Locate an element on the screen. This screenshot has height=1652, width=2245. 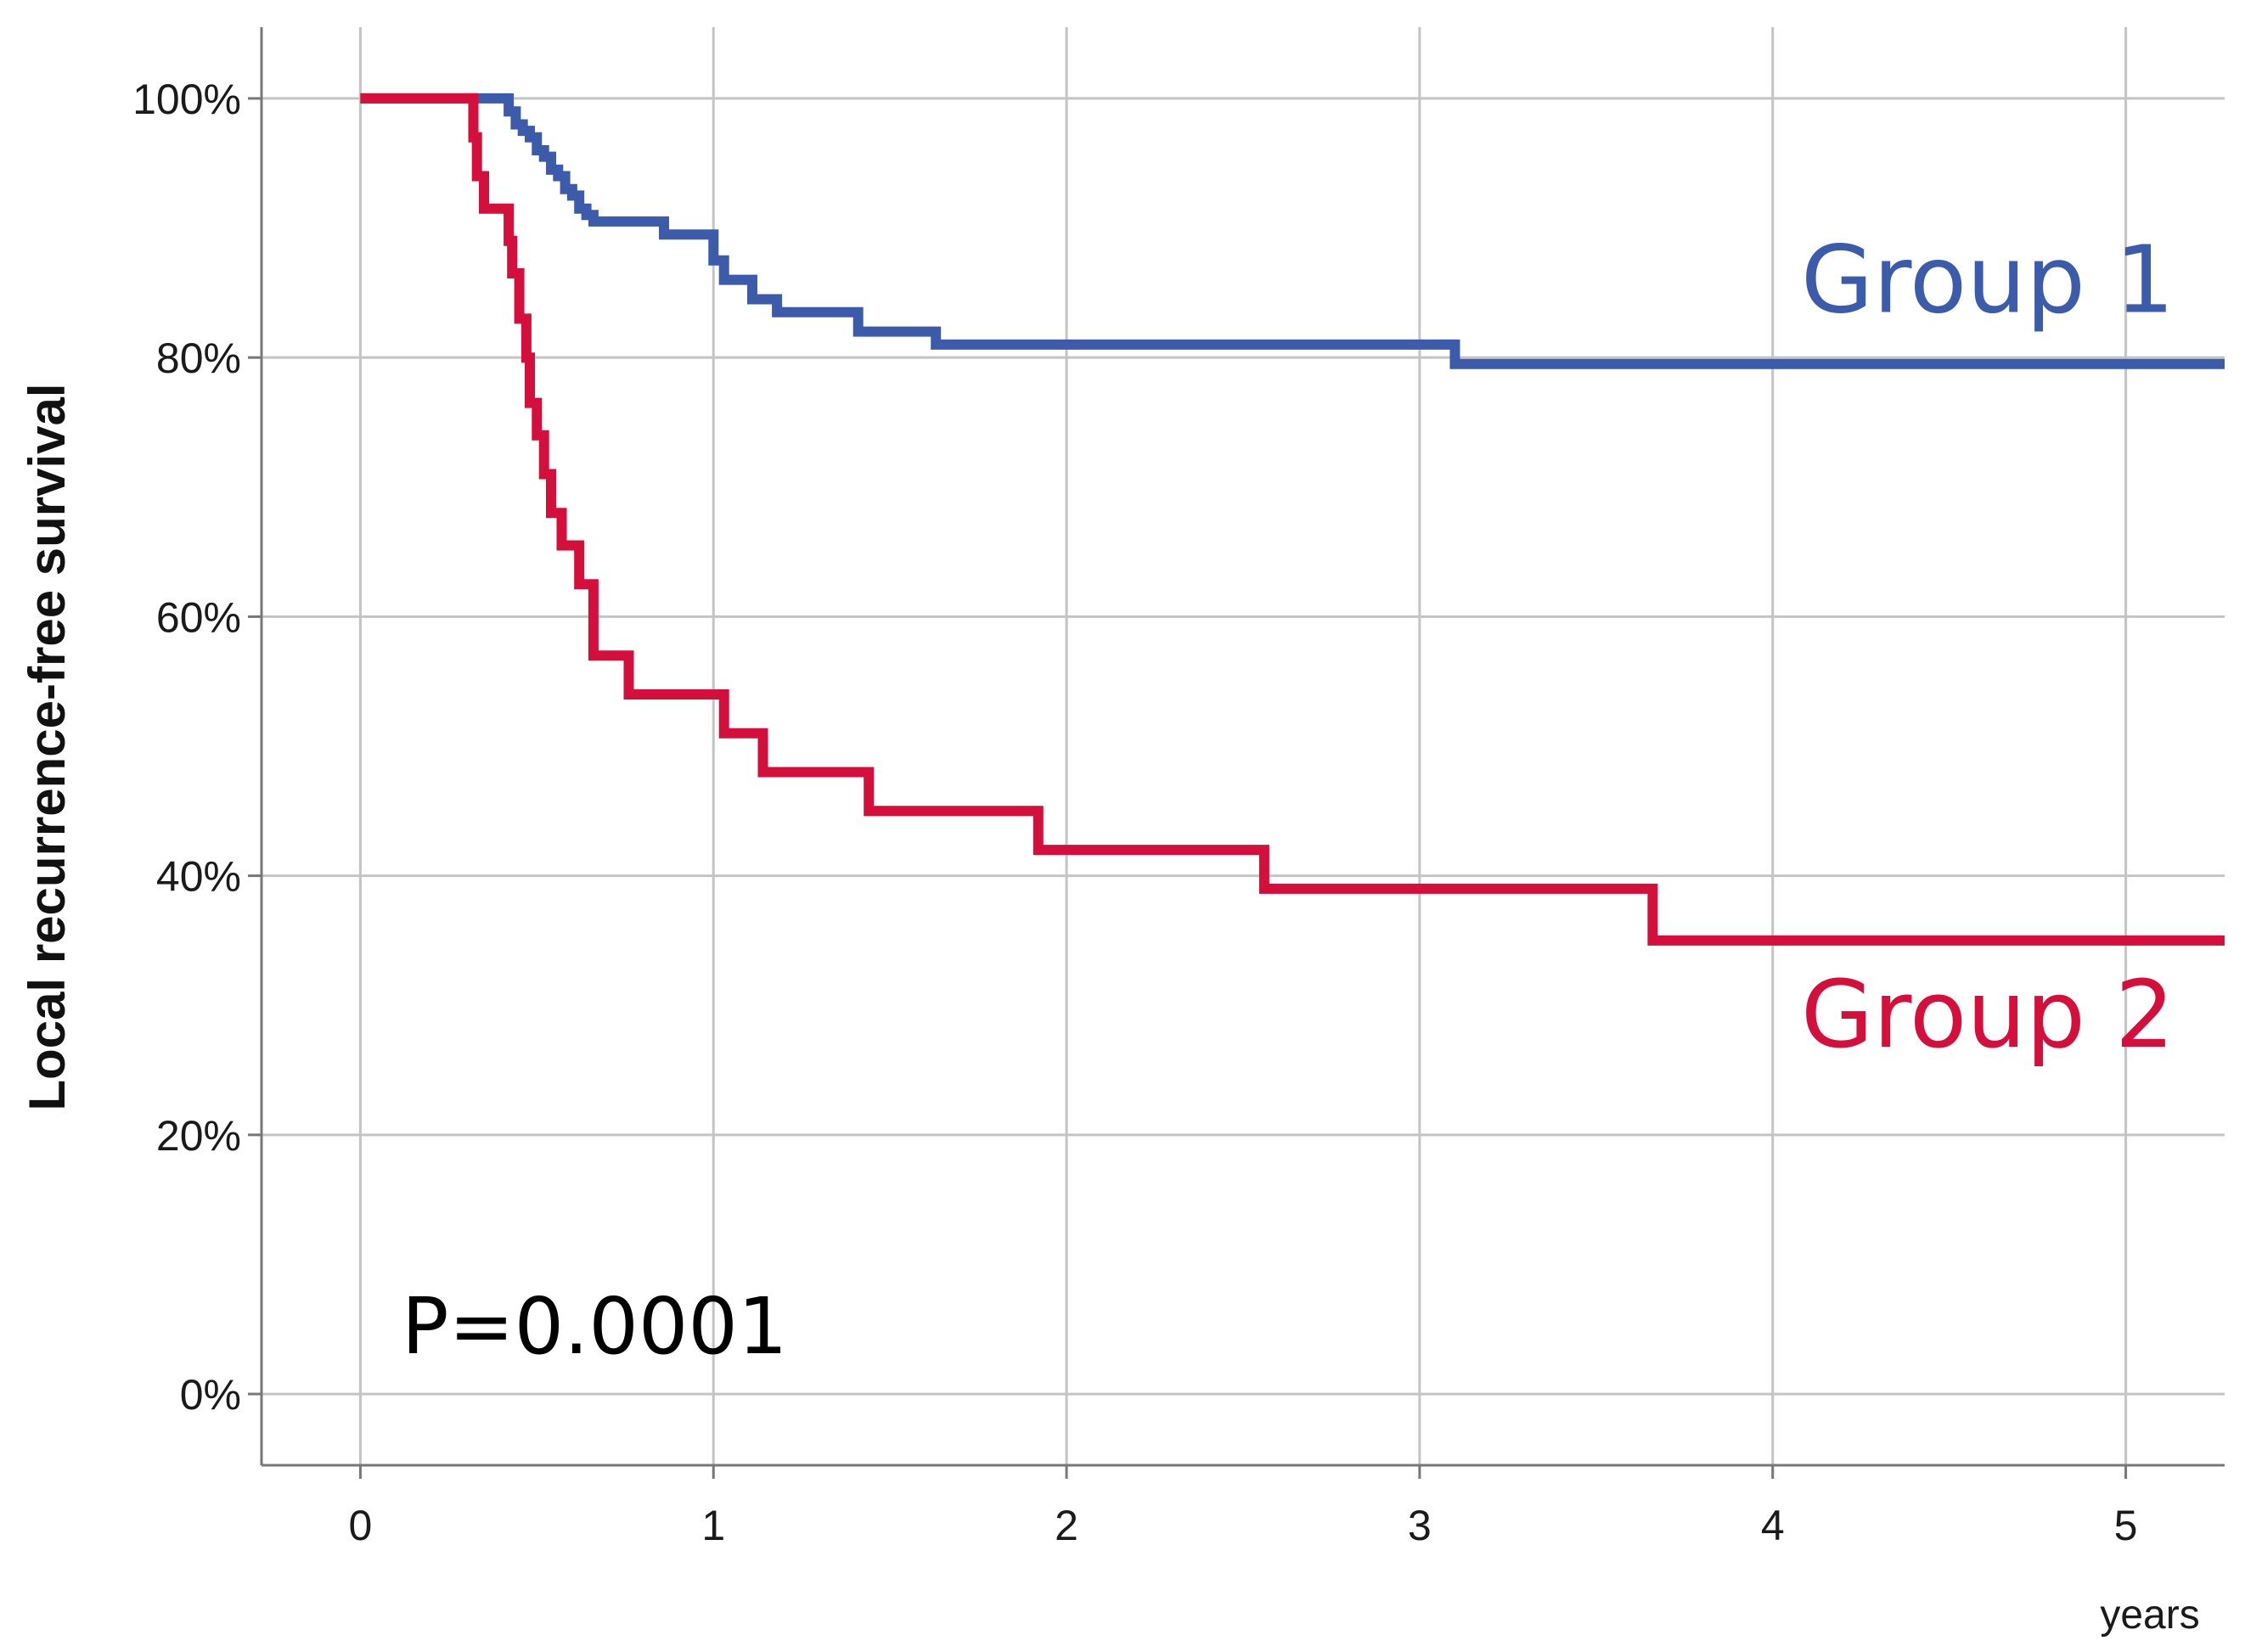
x-tick-label: 2 is located at coordinates (1066, 1525).